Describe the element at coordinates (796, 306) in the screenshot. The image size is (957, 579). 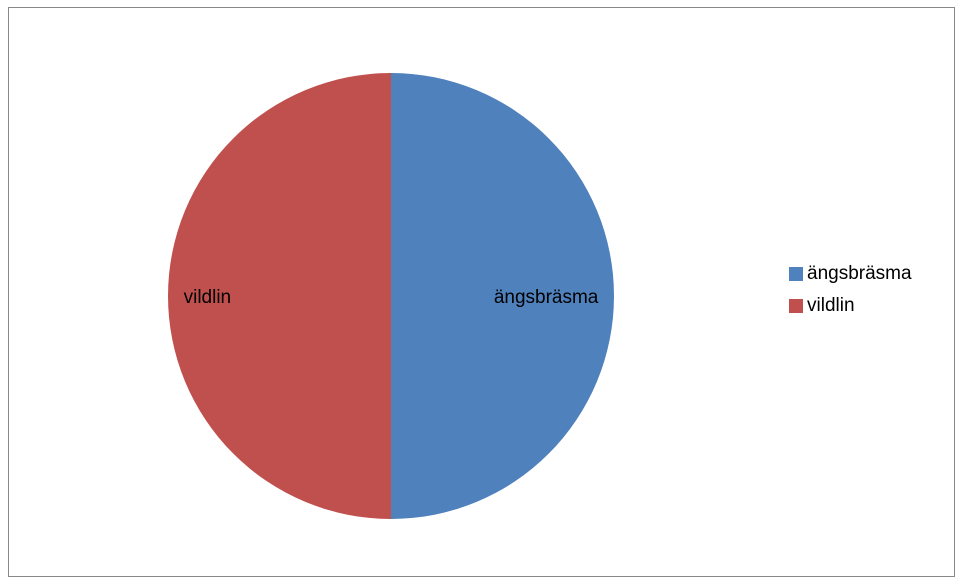
I see `legend-swatch-vildlin` at that location.